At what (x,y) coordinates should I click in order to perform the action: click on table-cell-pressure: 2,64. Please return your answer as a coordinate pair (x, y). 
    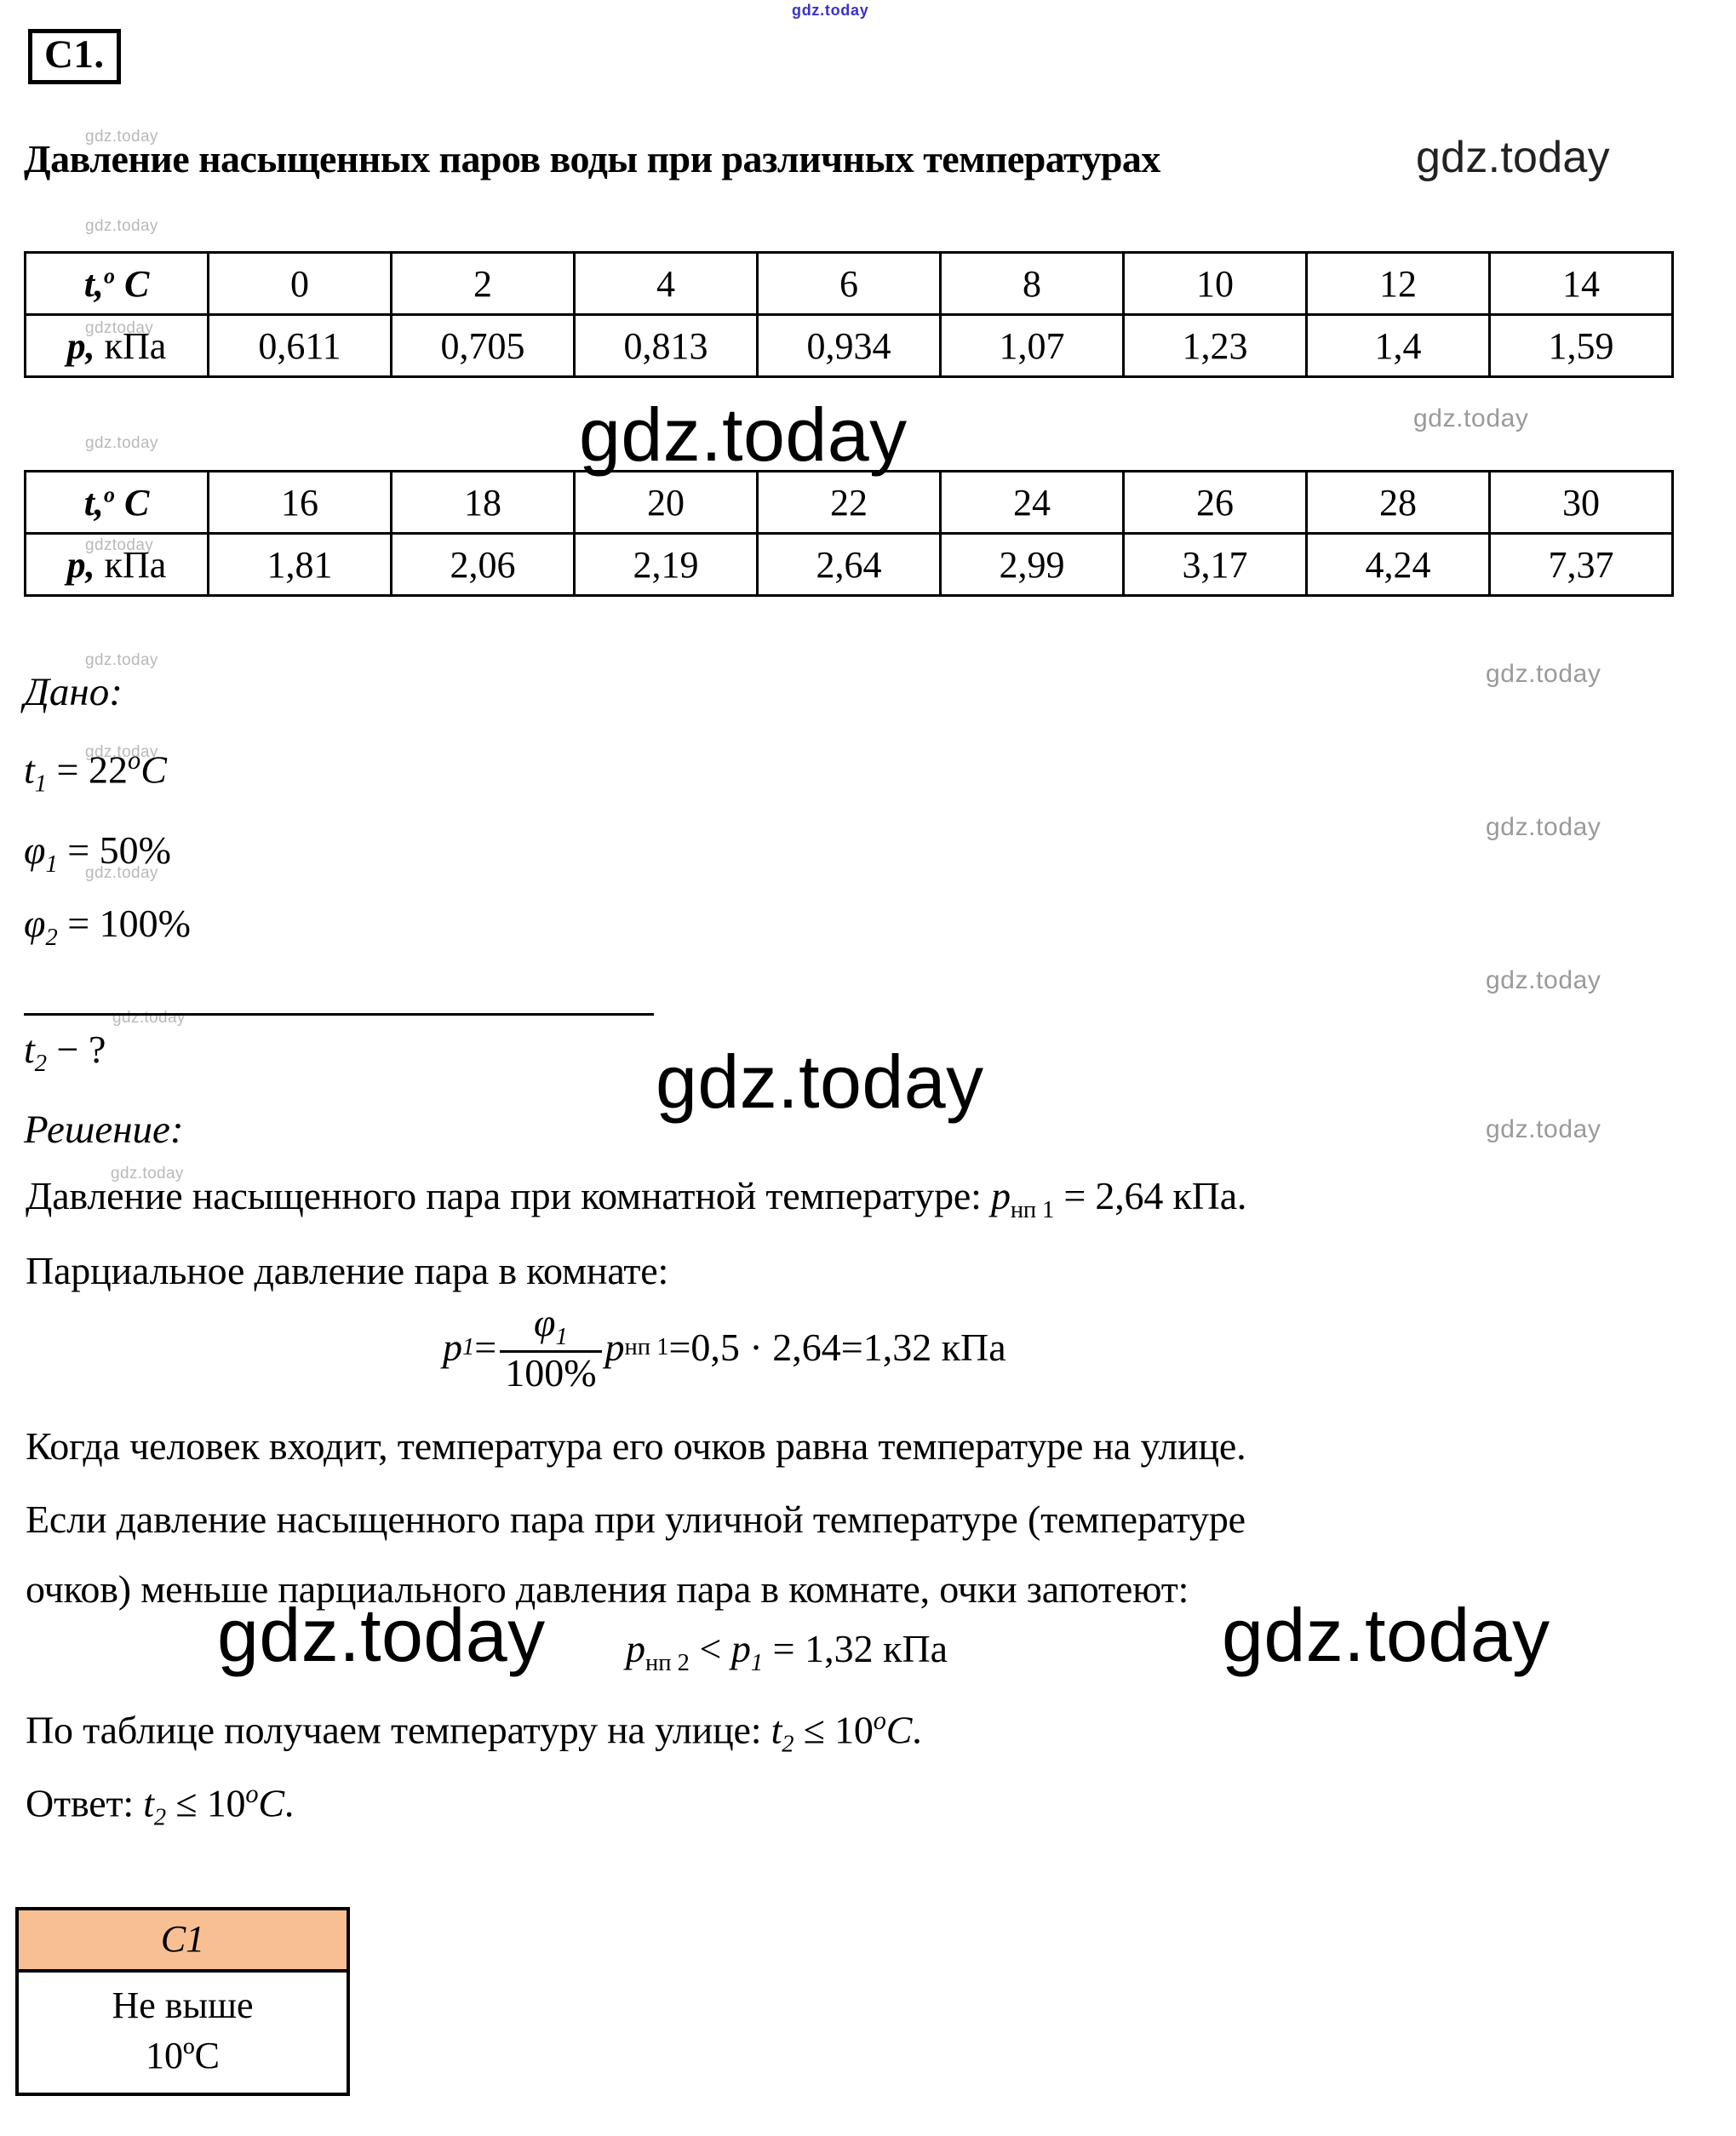
    Looking at the image, I should click on (849, 564).